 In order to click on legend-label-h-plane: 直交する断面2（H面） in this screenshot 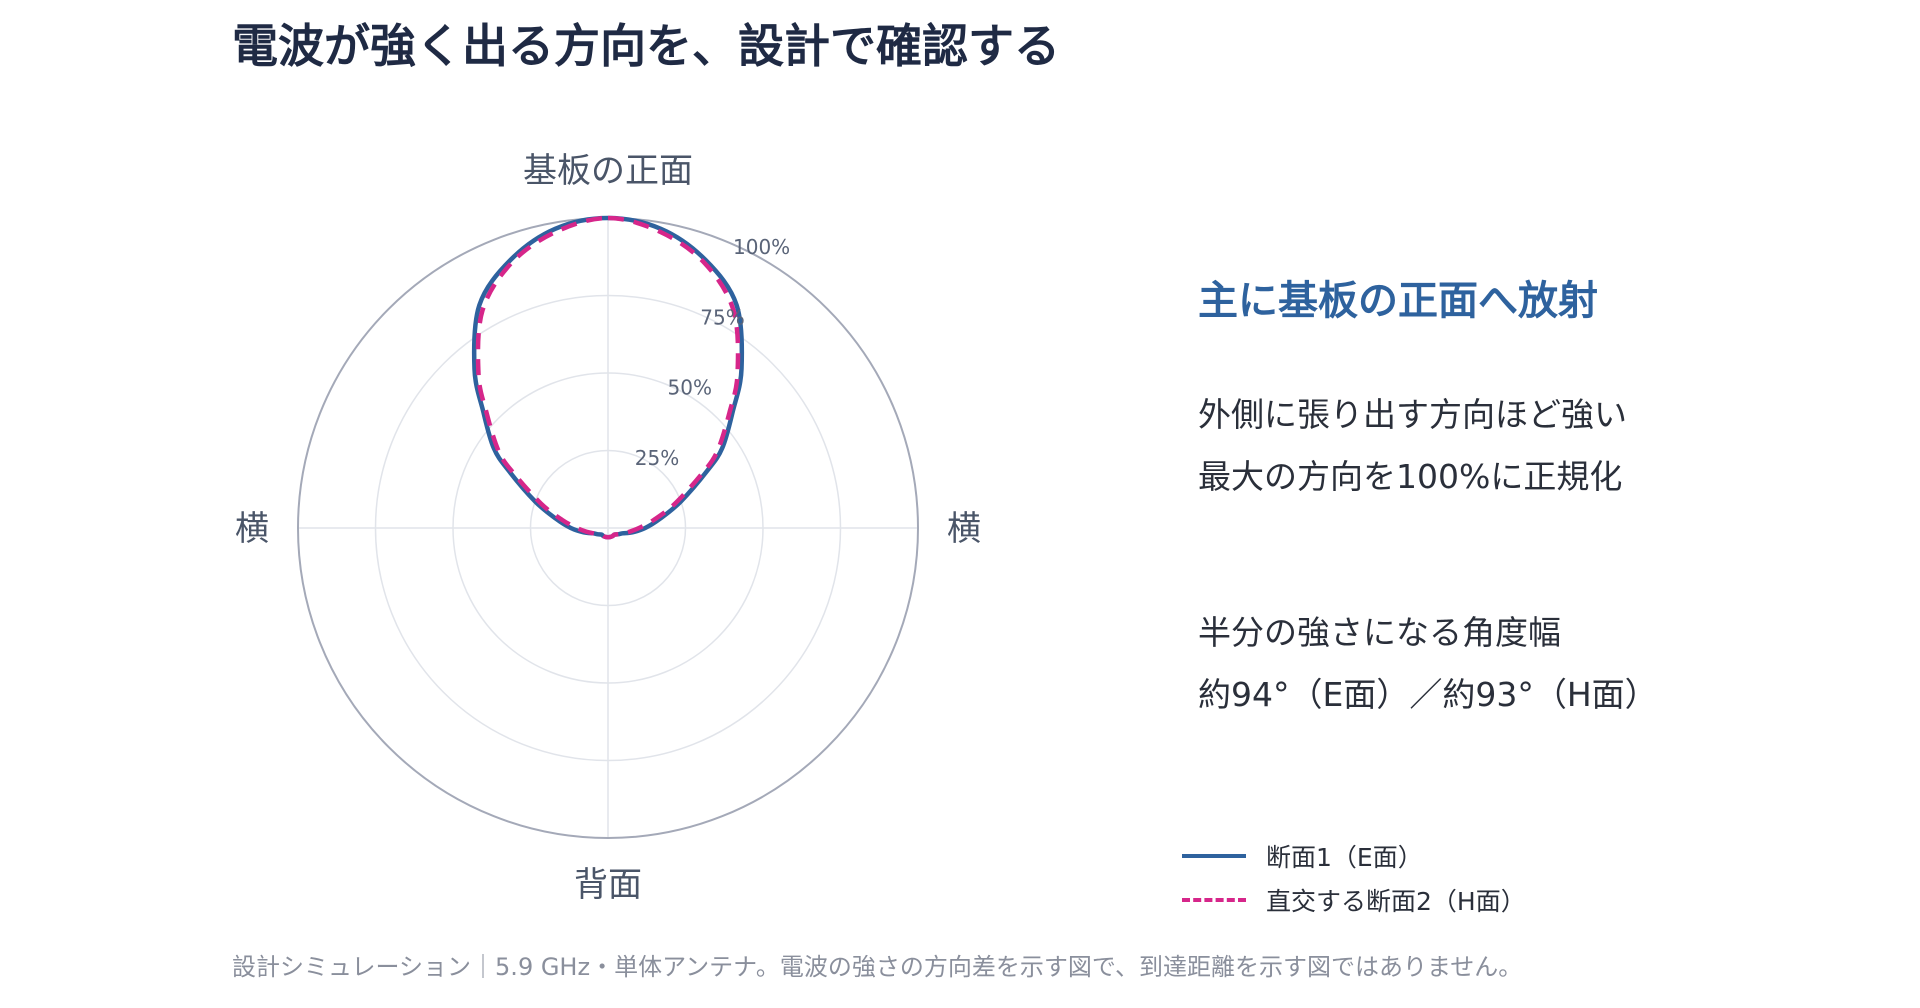, I will do `click(1396, 901)`.